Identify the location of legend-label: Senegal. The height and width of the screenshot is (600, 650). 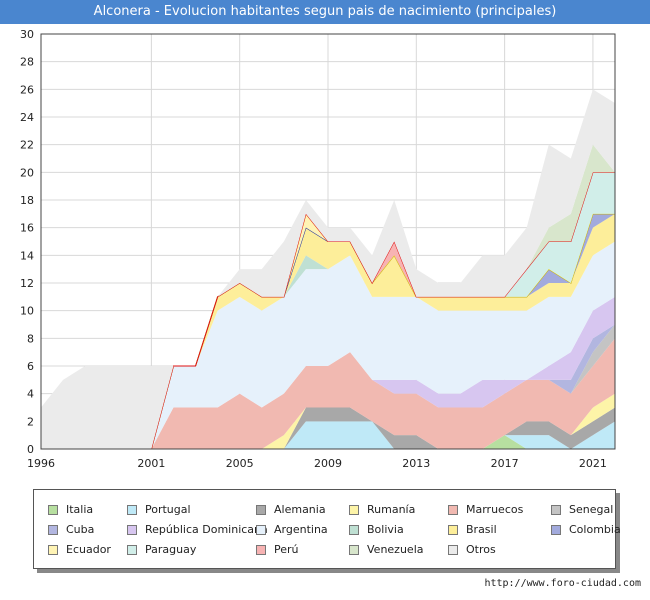
(591, 509).